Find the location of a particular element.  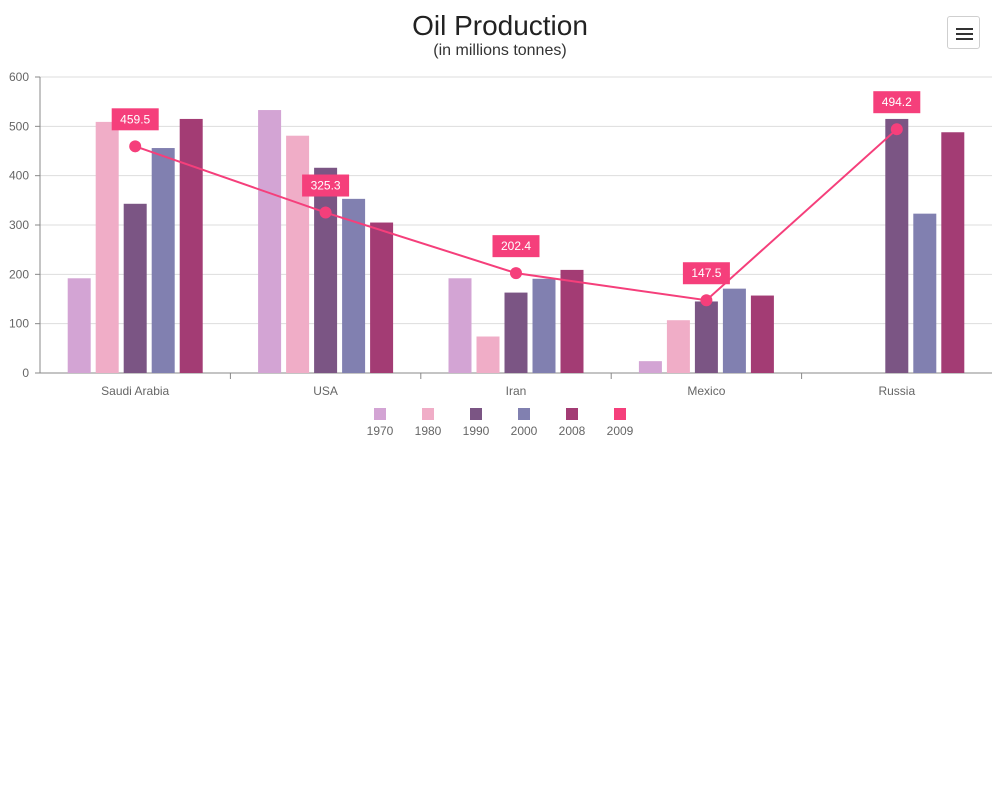

legend-label-1970: 1970 is located at coordinates (380, 431).